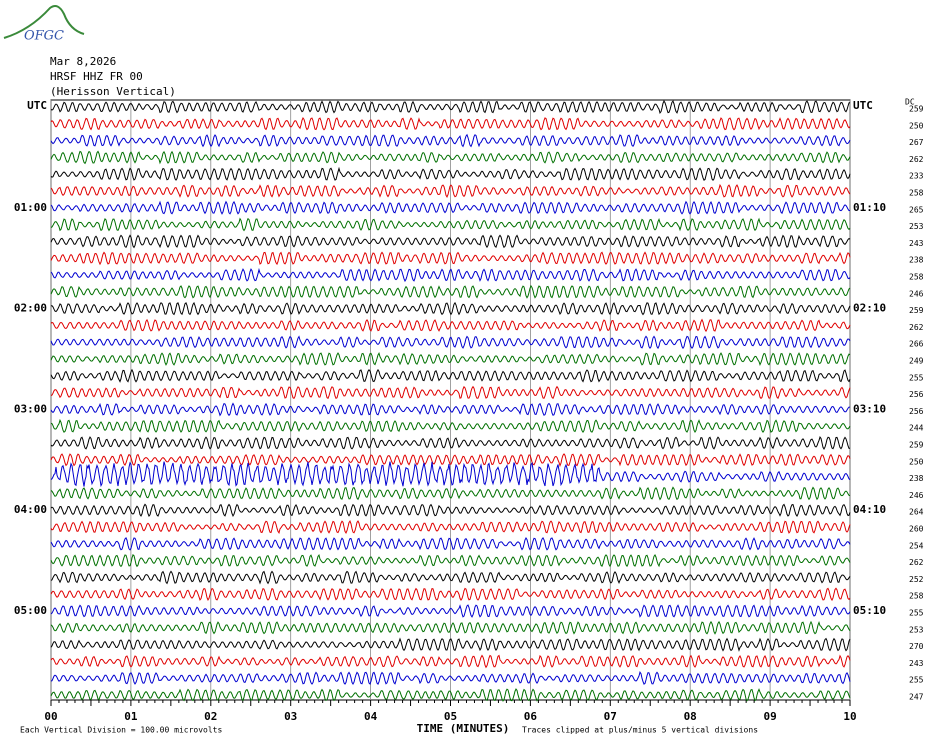 This screenshot has height=744, width=930. Describe the element at coordinates (690, 716) in the screenshot. I see `x-tick-label: 08` at that location.